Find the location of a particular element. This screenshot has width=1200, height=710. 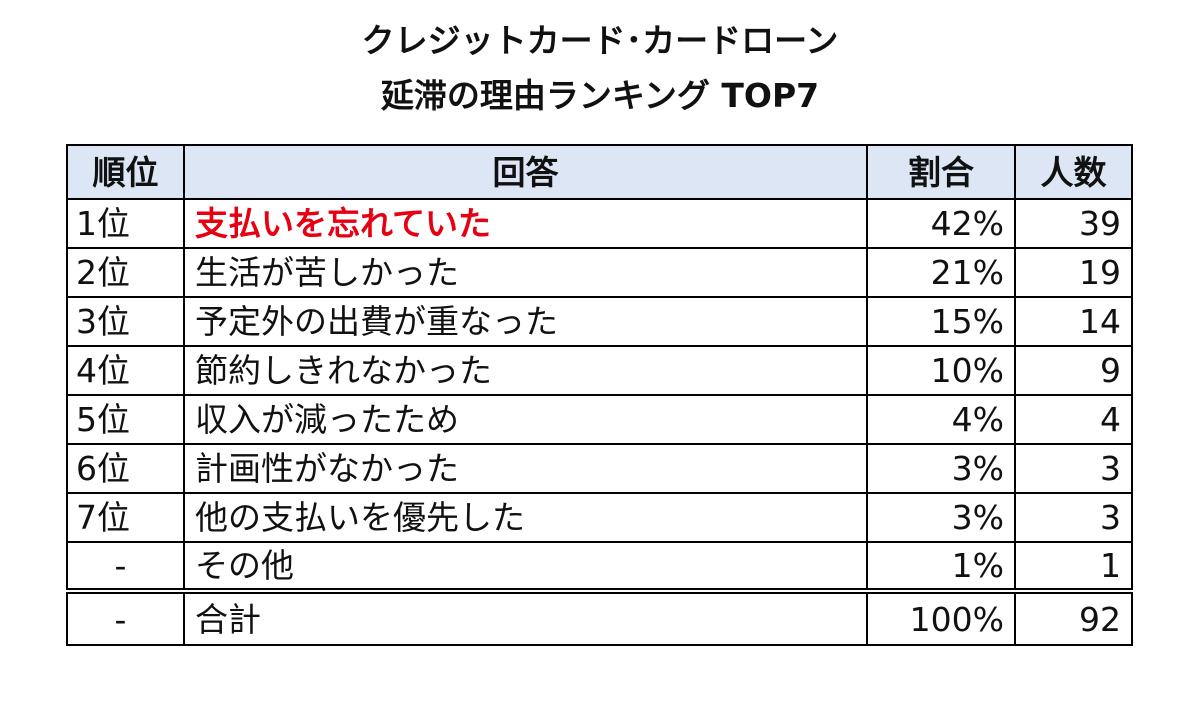

answer-cell: その他 is located at coordinates (525, 566).